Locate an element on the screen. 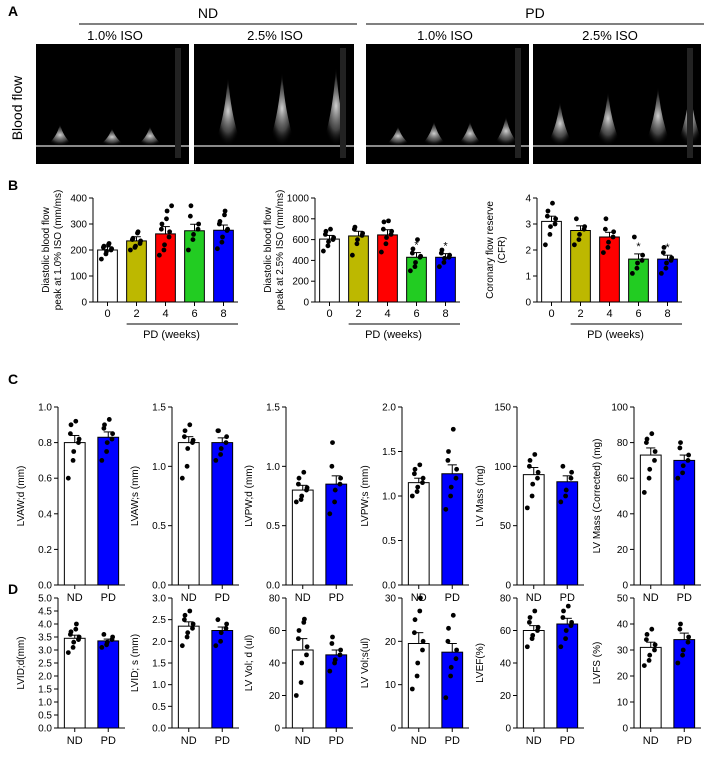  bar-chart-c2: 0.0 0.5 1.0 1.5 LVAW;s (mm) ND PD is located at coordinates (184, 503).